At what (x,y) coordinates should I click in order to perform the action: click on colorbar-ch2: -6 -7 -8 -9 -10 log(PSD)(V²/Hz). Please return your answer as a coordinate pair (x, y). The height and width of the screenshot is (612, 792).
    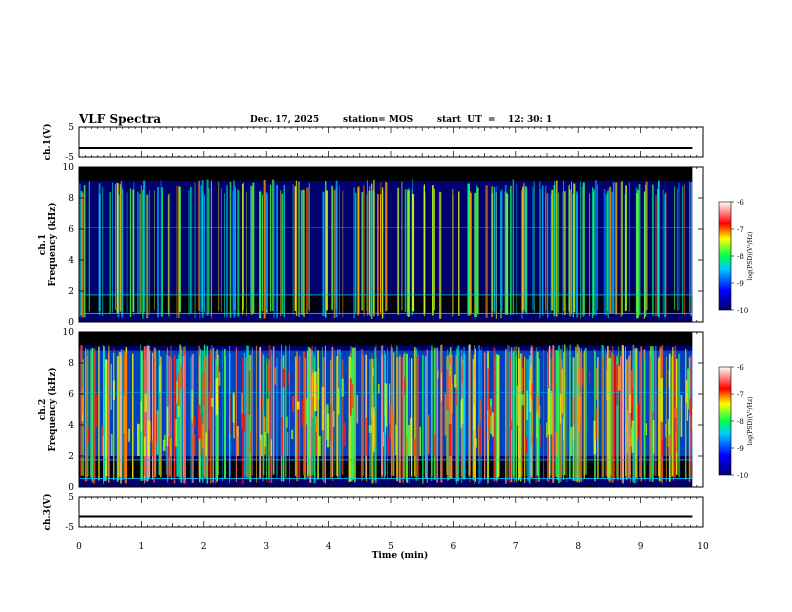
    Looking at the image, I should click on (736, 422).